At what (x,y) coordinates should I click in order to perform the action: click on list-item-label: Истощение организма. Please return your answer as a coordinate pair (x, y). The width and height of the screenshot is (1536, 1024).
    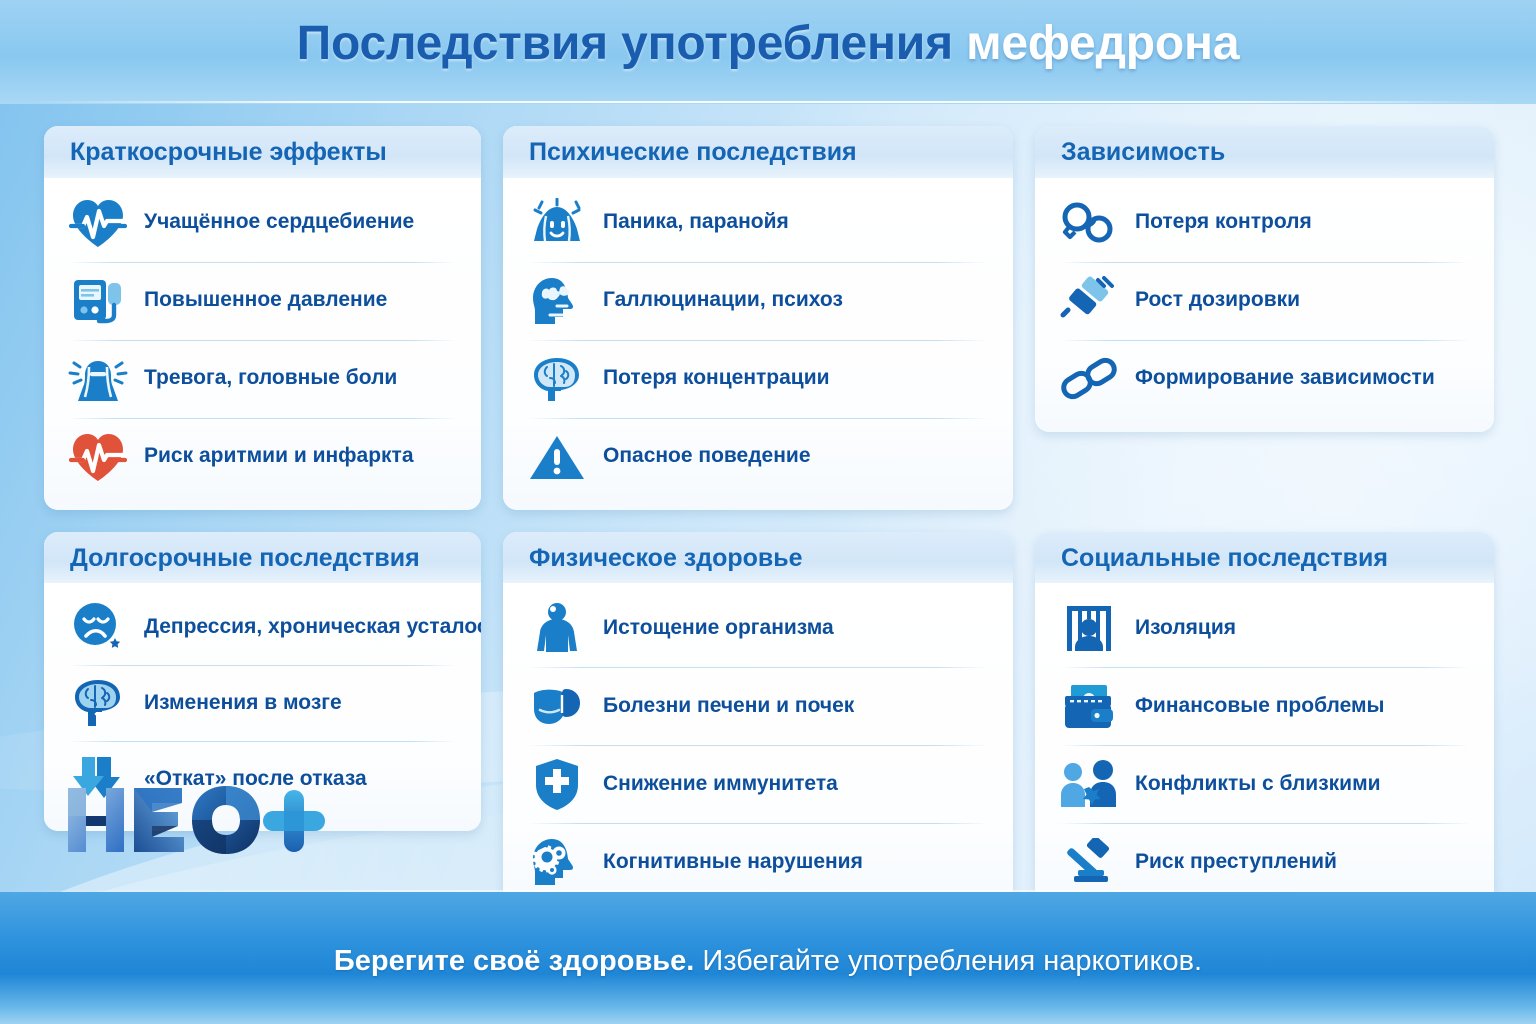
    Looking at the image, I should click on (718, 627).